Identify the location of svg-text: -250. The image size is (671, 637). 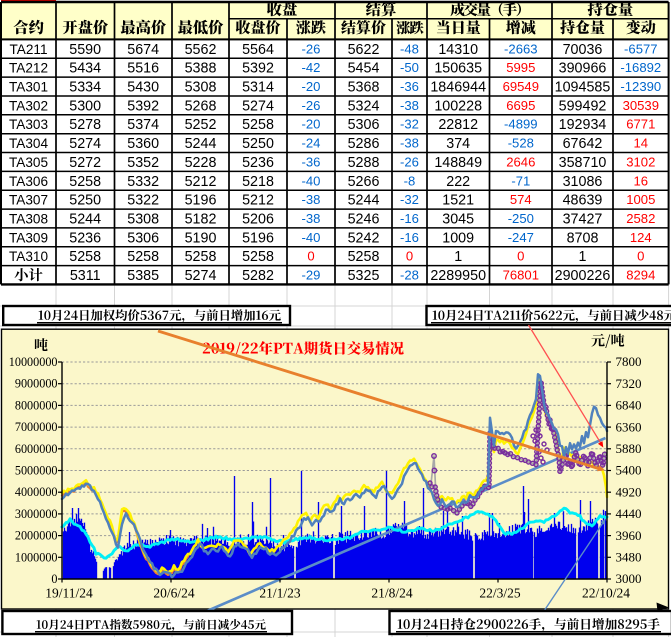
(521, 218).